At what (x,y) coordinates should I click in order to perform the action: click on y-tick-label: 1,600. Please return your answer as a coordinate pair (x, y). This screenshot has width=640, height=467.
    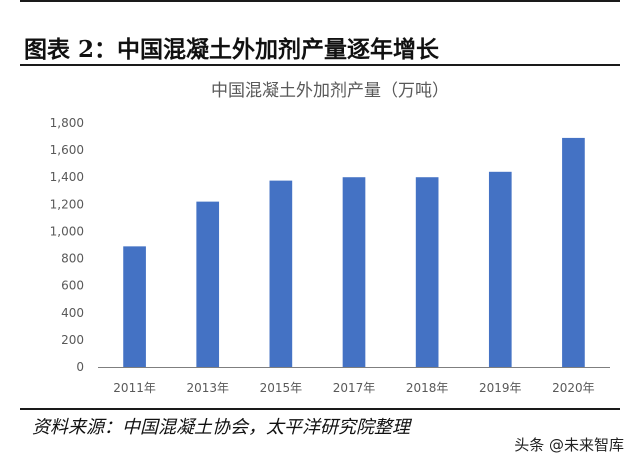
    Looking at the image, I should click on (67, 150).